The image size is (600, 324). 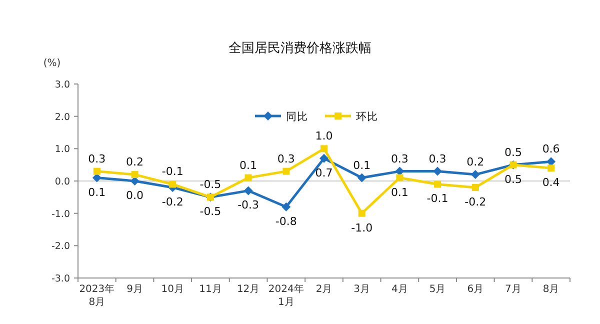 What do you see at coordinates (210, 289) in the screenshot?
I see `x-tick-label: 11月` at bounding box center [210, 289].